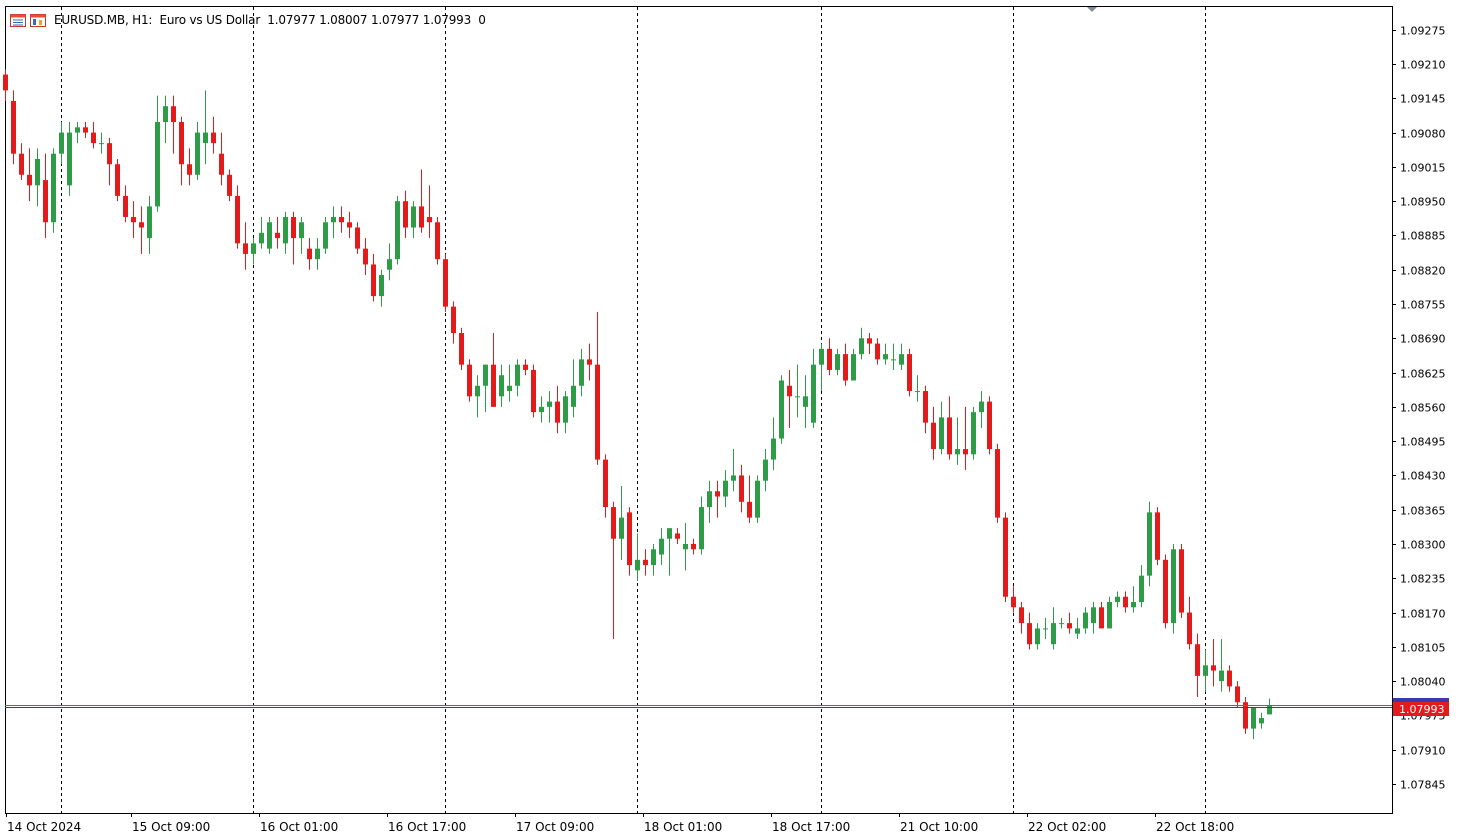 Image resolution: width=1464 pixels, height=840 pixels. What do you see at coordinates (18, 20) in the screenshot?
I see `chart-window-icon` at bounding box center [18, 20].